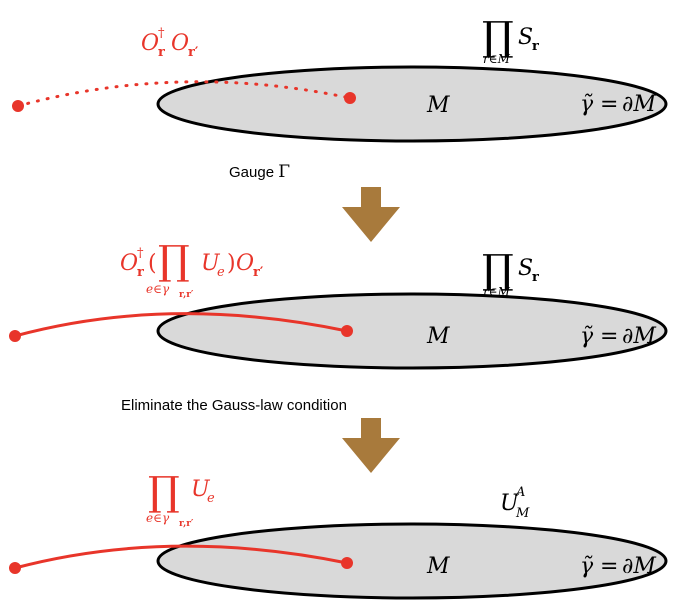 Image resolution: width=675 pixels, height=612 pixels. Describe the element at coordinates (259, 172) in the screenshot. I see `step-1-label: Gauge Γ` at that location.